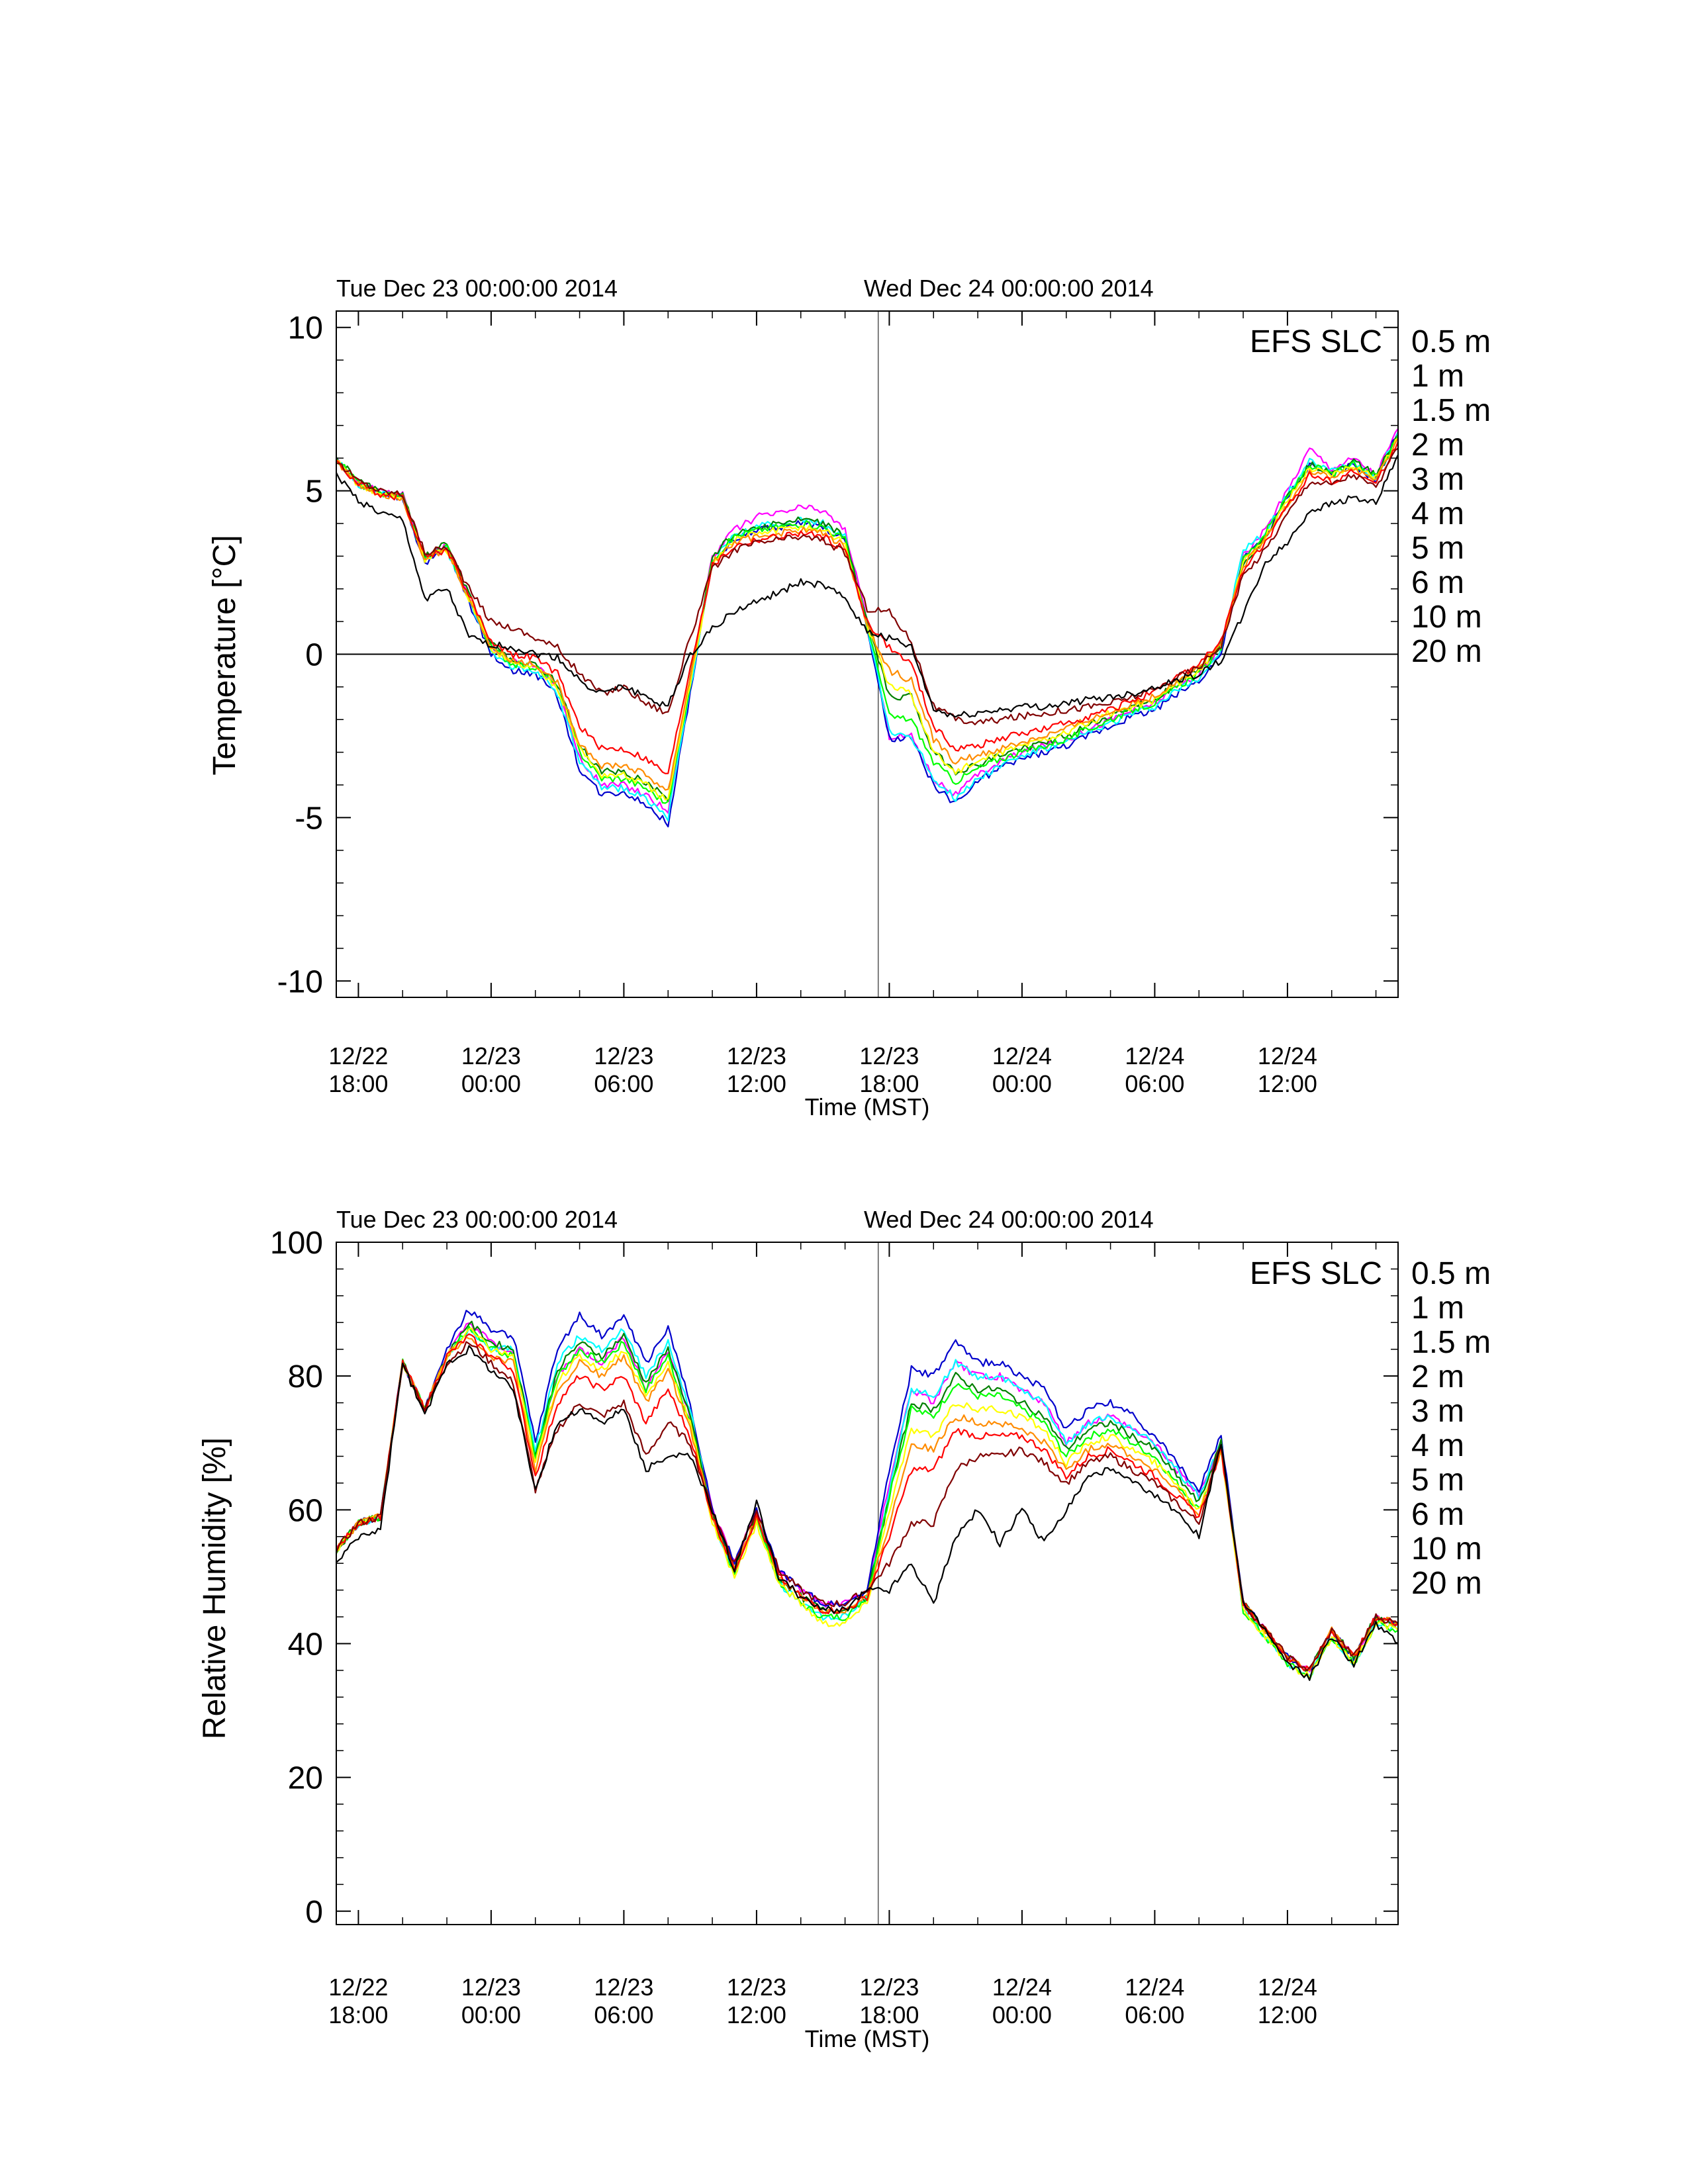 This screenshot has height=2184, width=1688. I want to click on series-line-4-m, so click(867, 1504).